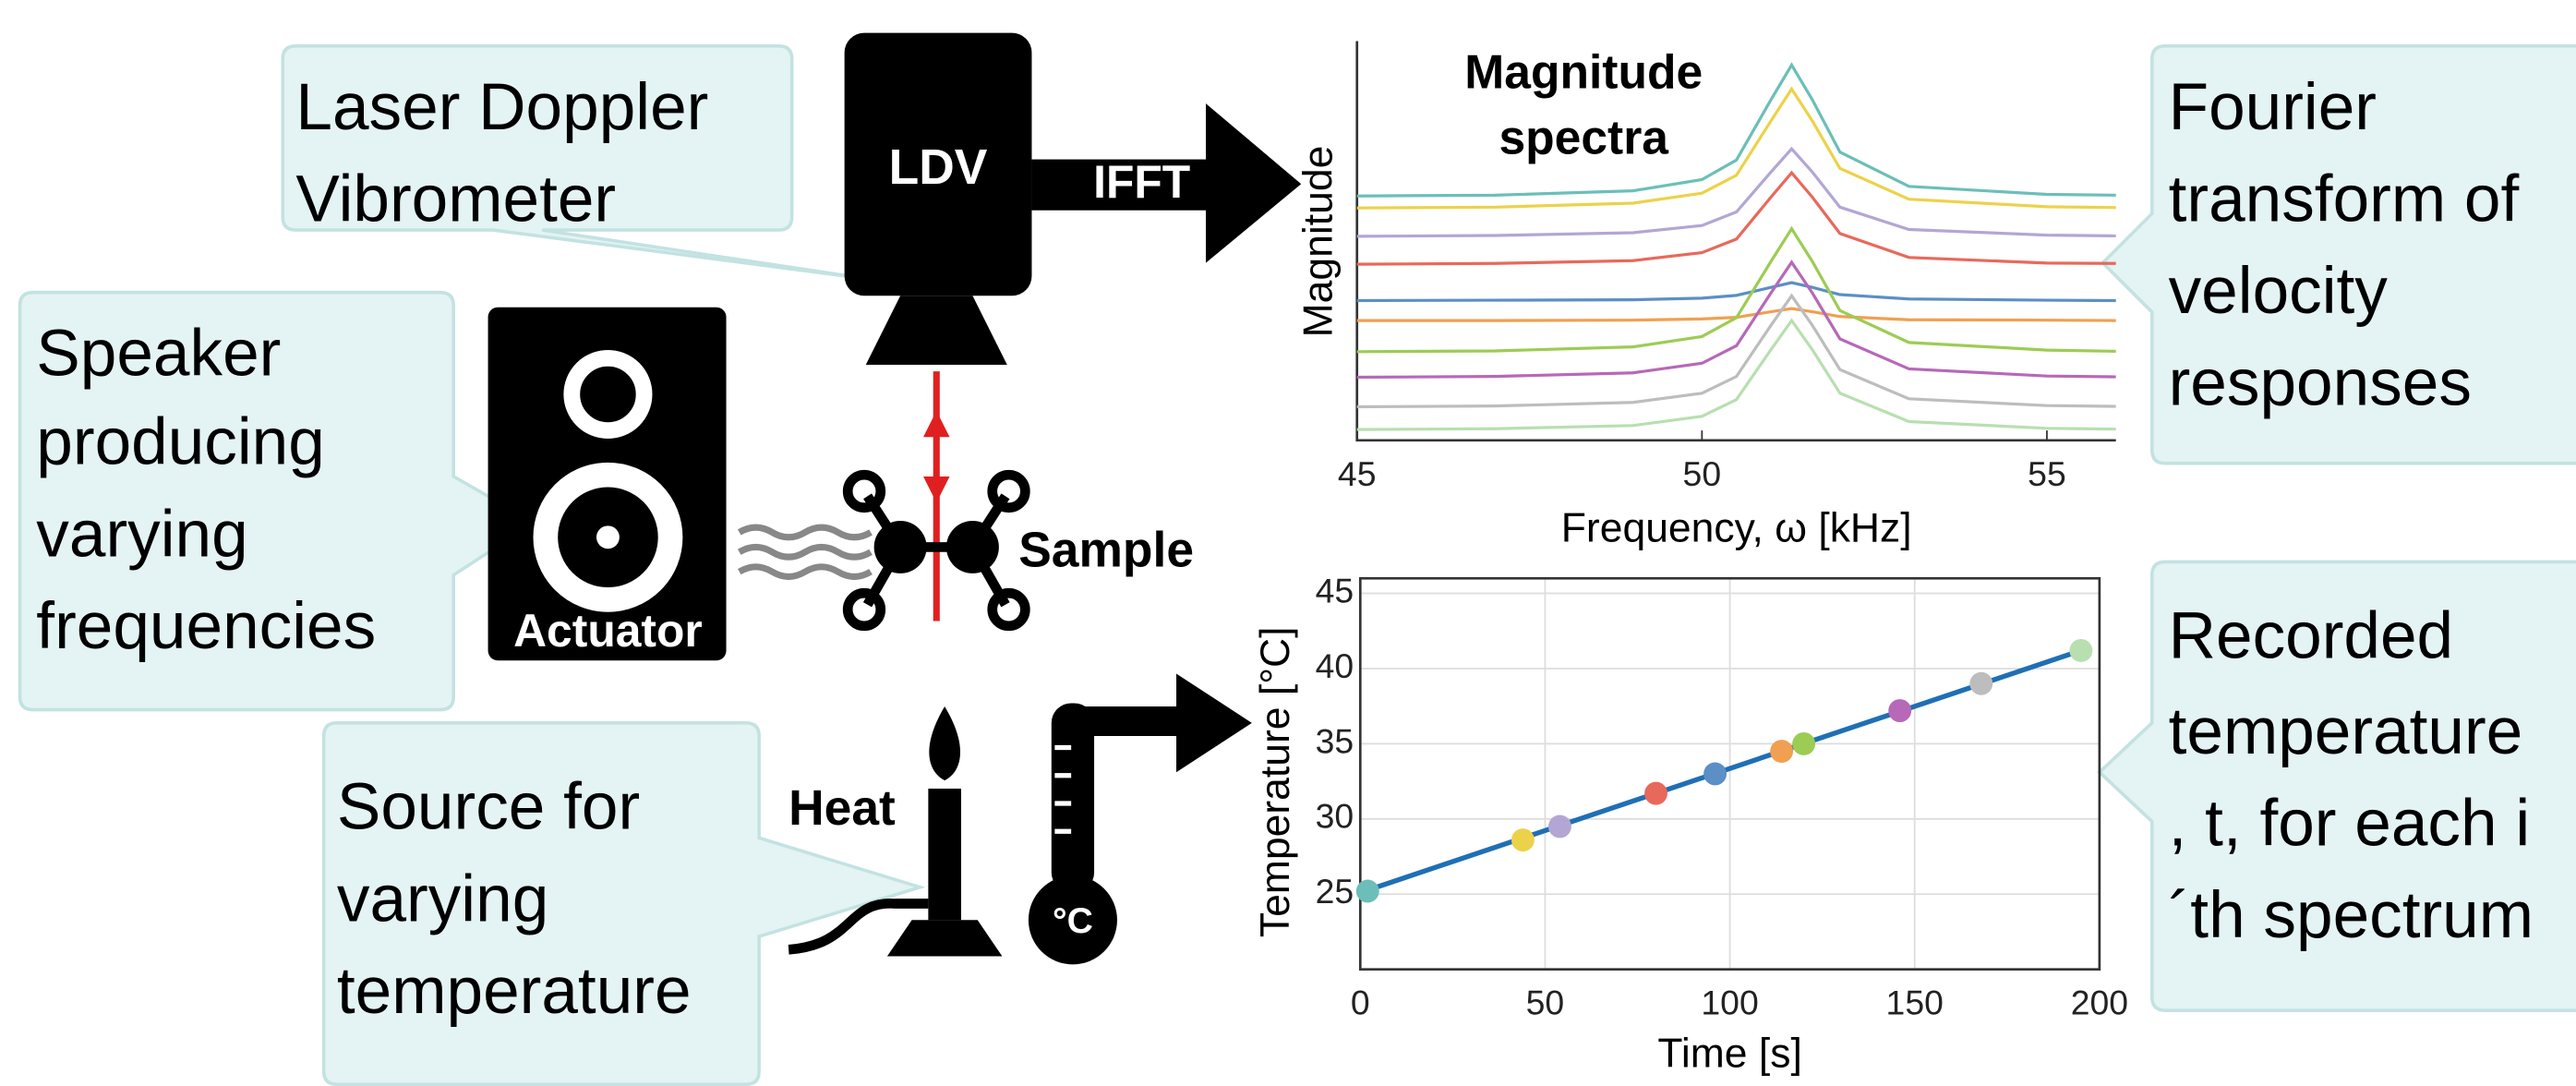  I want to click on callout-text: Recorded, so click(2311, 636).